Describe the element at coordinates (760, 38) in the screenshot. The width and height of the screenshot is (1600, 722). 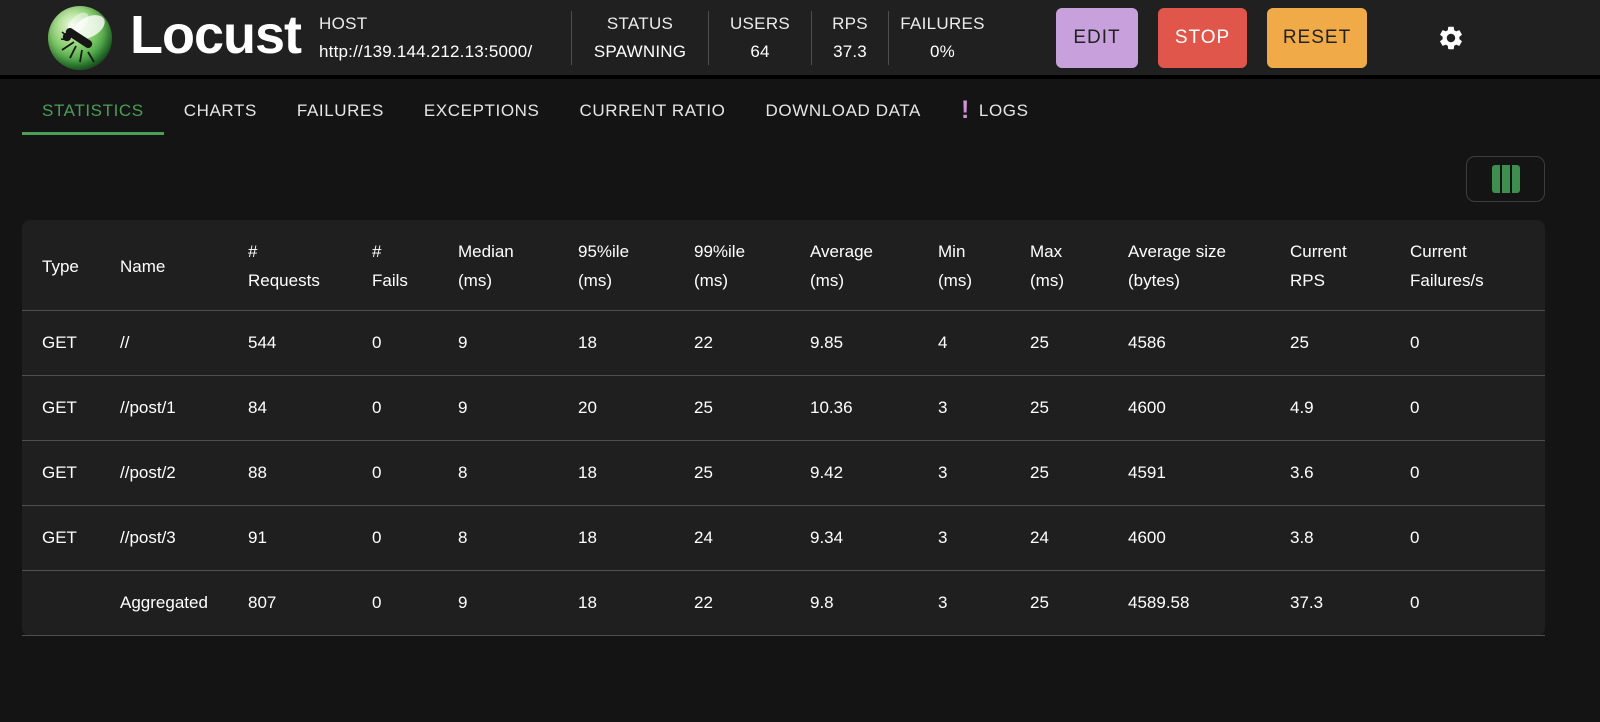
I see `users-indicator: USERS 64` at that location.